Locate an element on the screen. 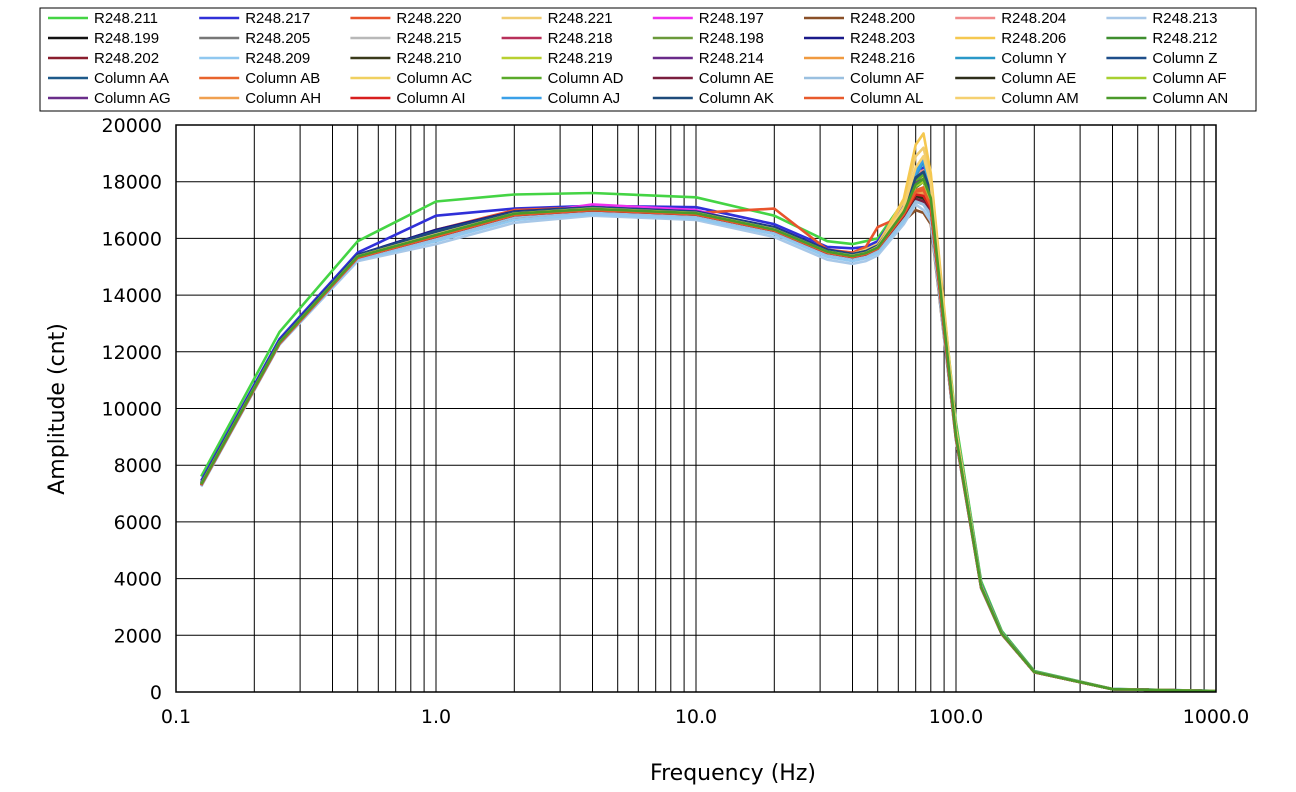 Image resolution: width=1296 pixels, height=792 pixels. legend-label: R248.213 is located at coordinates (1184, 18).